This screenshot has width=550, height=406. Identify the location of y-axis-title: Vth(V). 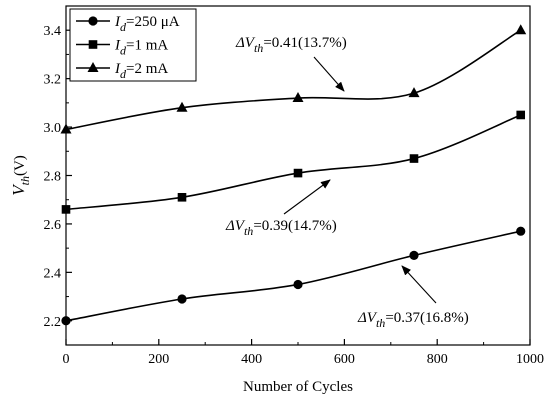
(20, 175).